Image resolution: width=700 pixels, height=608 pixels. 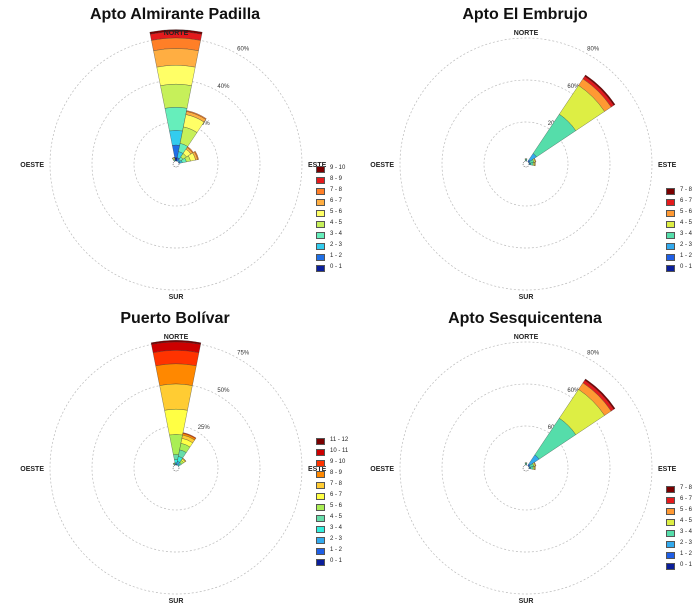 What do you see at coordinates (223, 391) in the screenshot?
I see `ring-label: 50%` at bounding box center [223, 391].